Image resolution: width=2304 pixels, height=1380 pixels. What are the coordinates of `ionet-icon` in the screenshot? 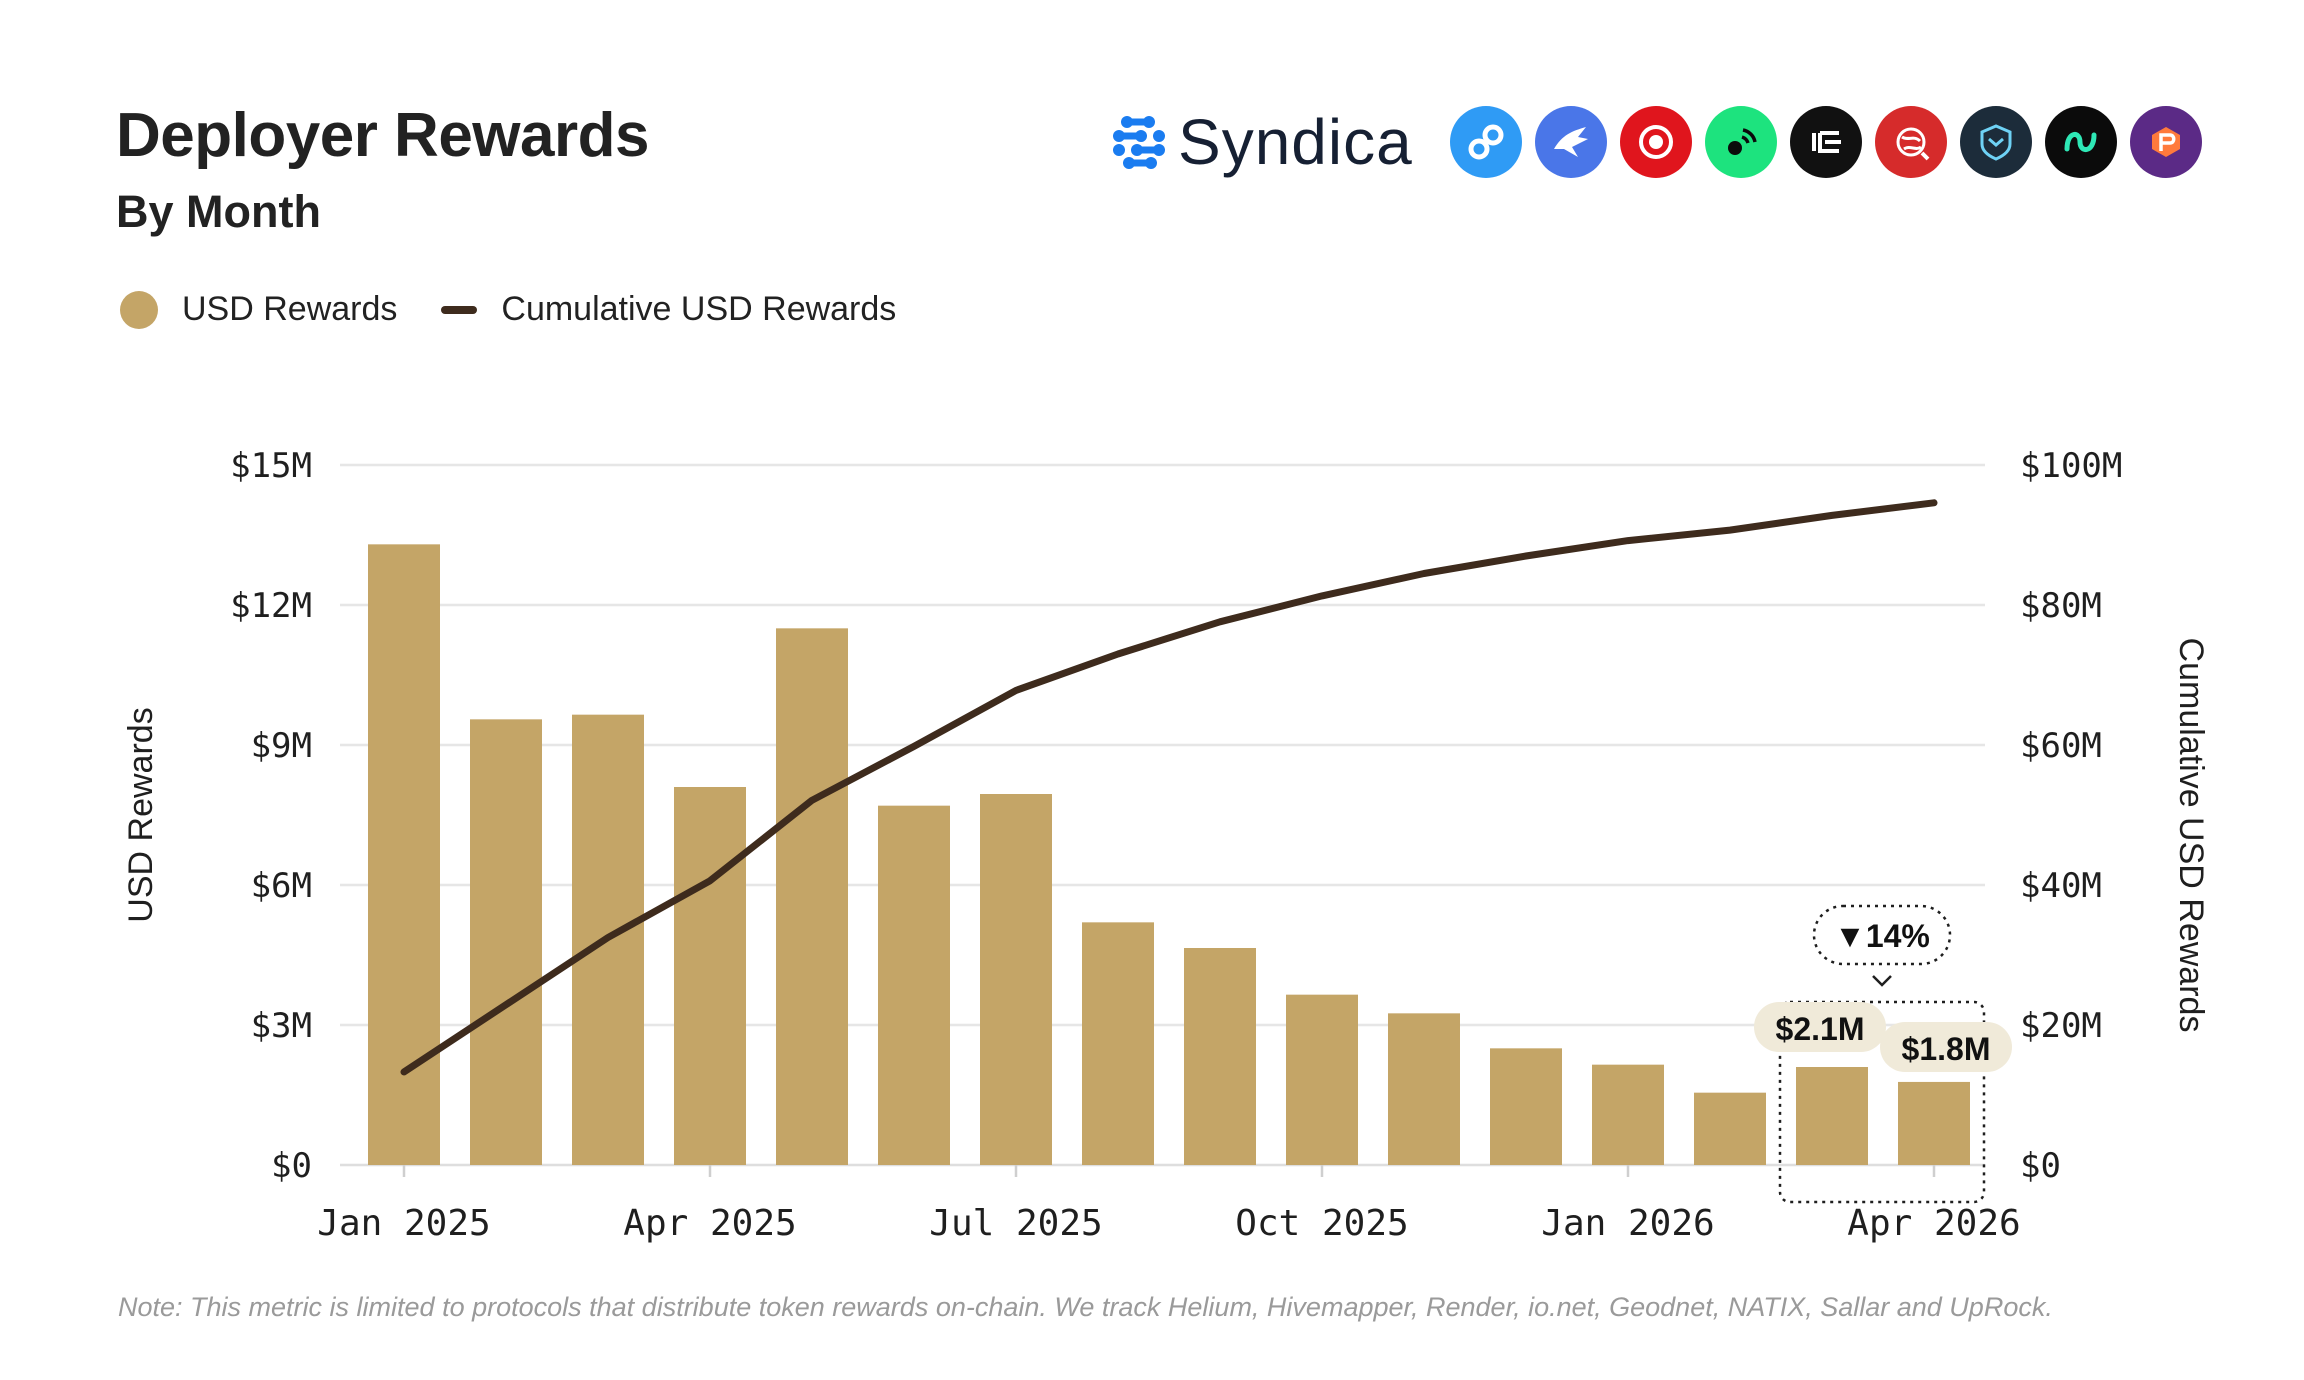 It's located at (1826, 142).